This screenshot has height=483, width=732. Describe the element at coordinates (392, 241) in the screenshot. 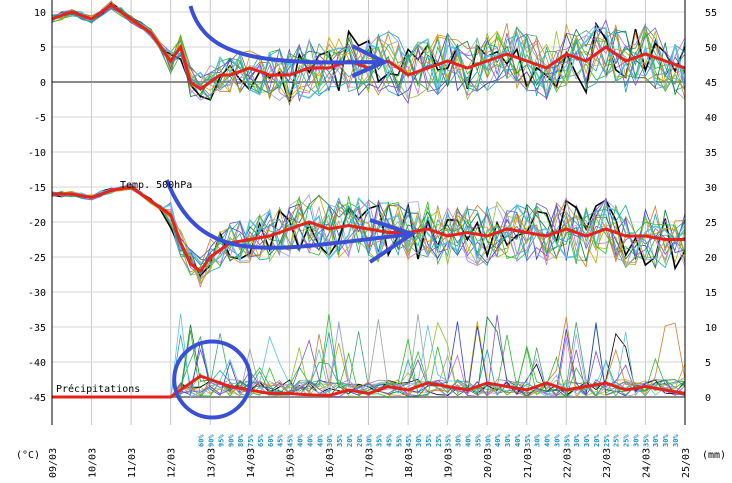

I see `arrowhead-lower` at that location.